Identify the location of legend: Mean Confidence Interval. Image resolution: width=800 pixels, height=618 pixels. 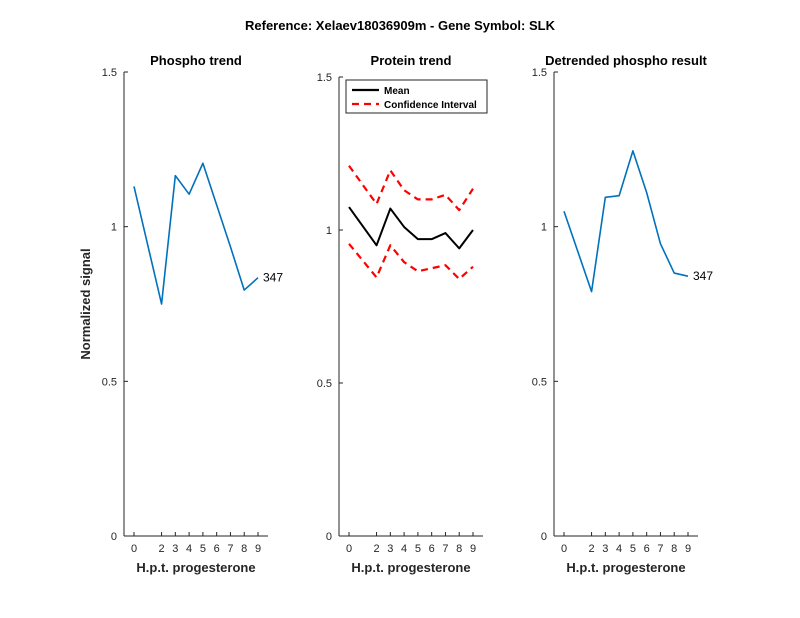
(416, 96).